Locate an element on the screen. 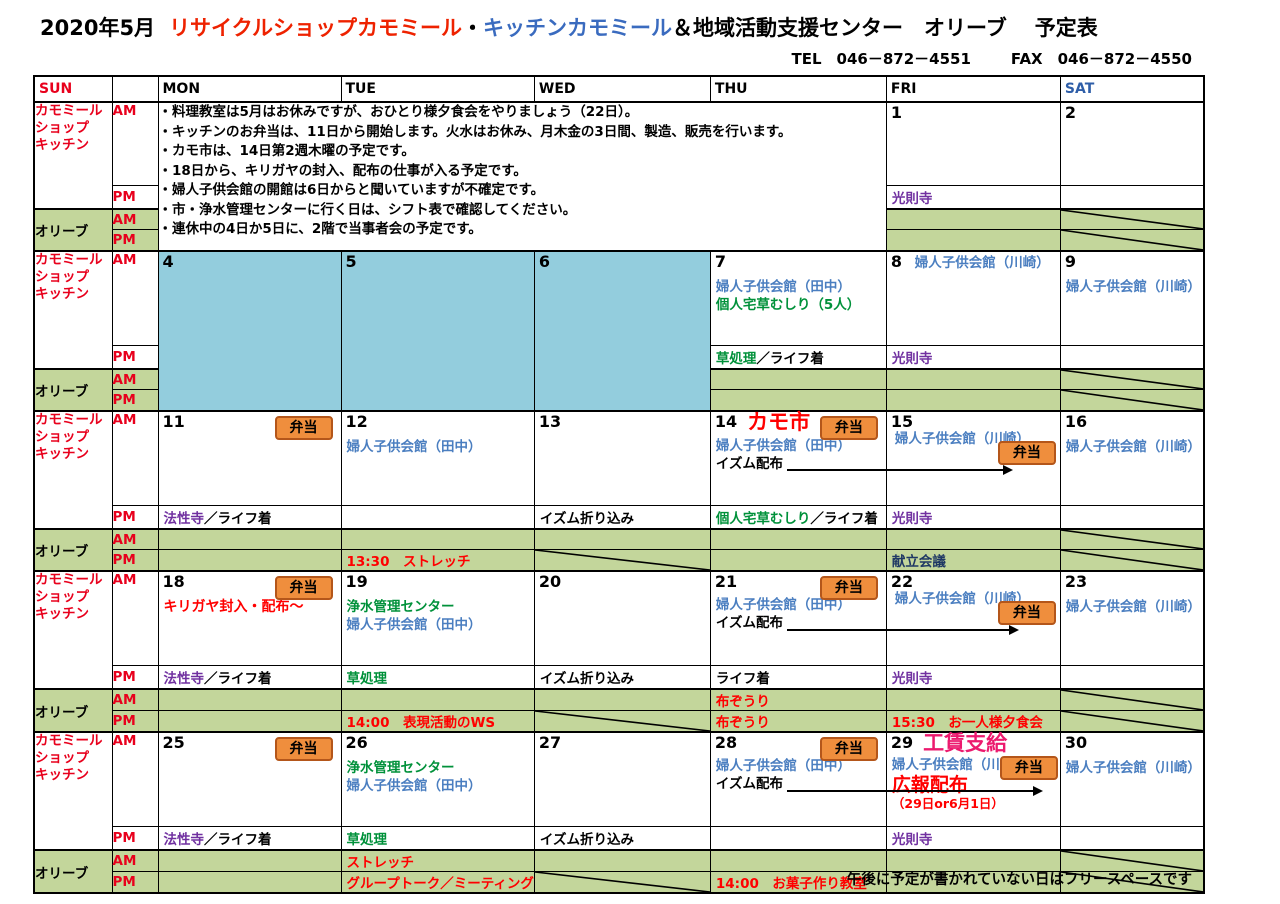 Image resolution: width=1280 pixels, height=904 pixels. day-number: 11 is located at coordinates (173, 421).